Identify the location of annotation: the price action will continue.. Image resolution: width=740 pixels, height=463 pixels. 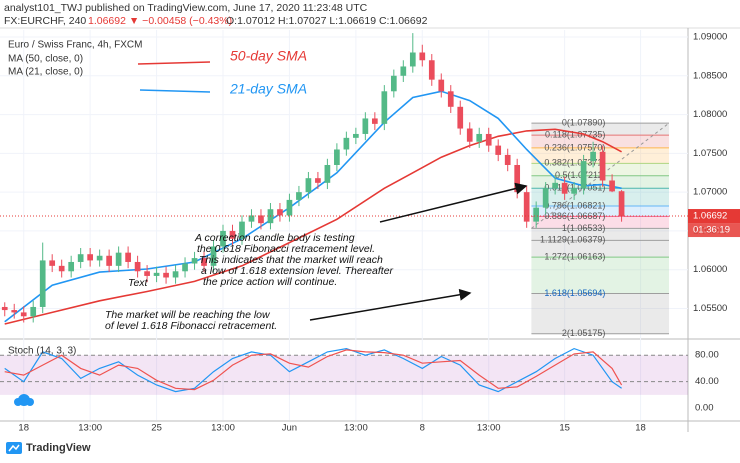
(270, 282).